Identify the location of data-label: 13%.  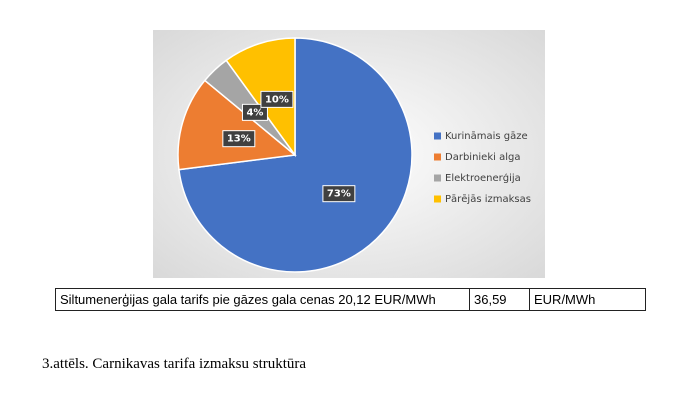
(239, 139).